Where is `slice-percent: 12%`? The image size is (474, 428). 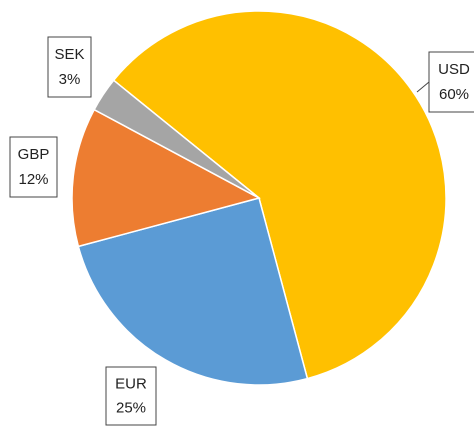
slice-percent: 12% is located at coordinates (33, 179).